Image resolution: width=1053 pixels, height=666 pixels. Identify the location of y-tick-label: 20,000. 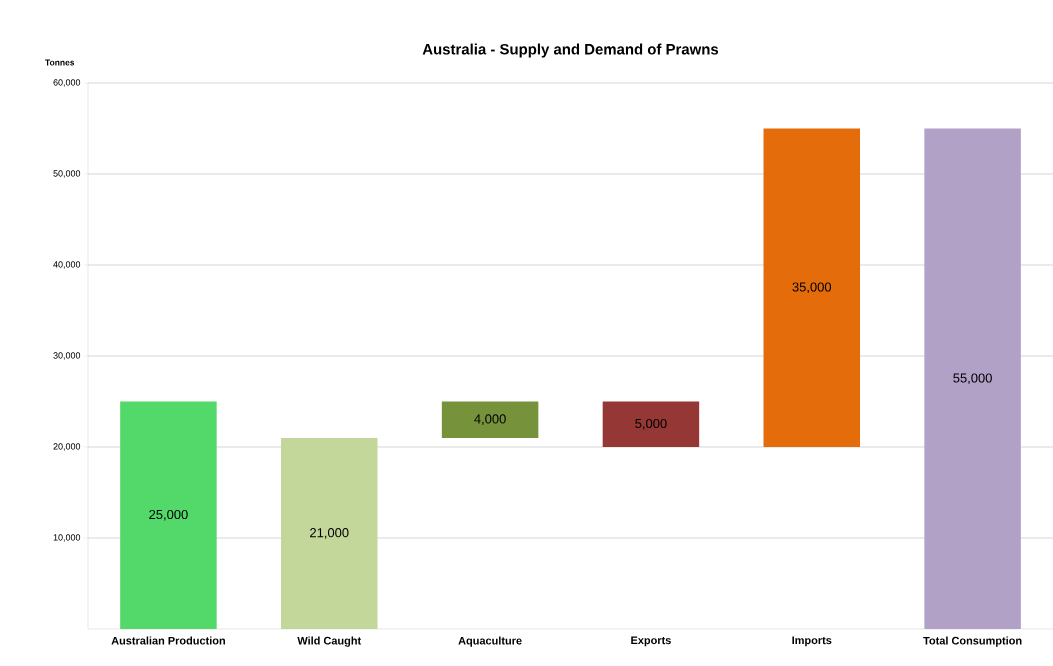
(67, 447).